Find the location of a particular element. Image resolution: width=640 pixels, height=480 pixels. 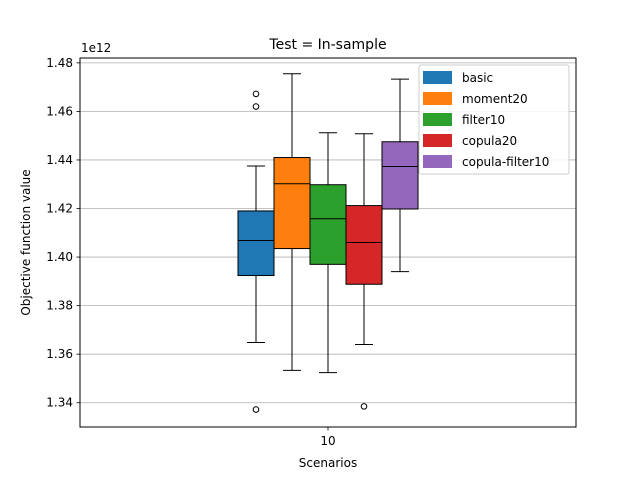

y-tick-label: 1.38 is located at coordinates (59, 306).